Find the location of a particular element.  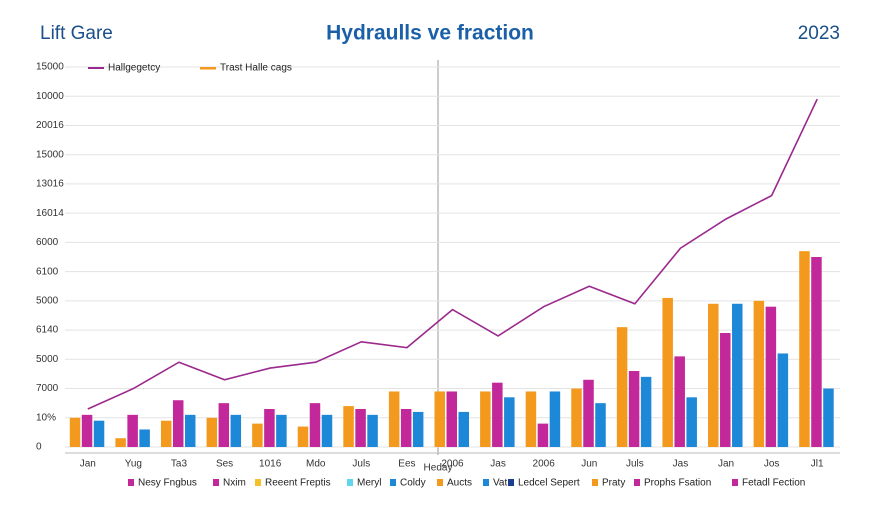

legend-label: Prophs Fsation is located at coordinates (677, 483).